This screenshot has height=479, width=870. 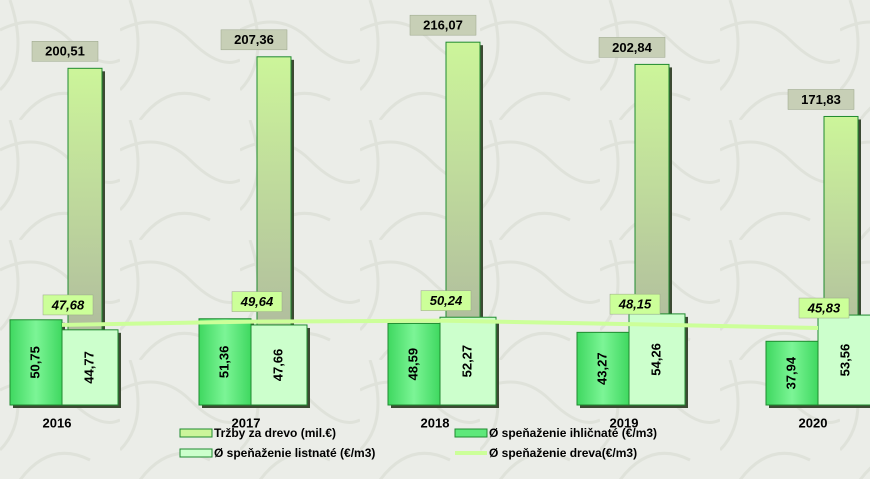 What do you see at coordinates (573, 433) in the screenshot?
I see `legend-label: Ø speňaženie ihličnaté (€/m3)` at bounding box center [573, 433].